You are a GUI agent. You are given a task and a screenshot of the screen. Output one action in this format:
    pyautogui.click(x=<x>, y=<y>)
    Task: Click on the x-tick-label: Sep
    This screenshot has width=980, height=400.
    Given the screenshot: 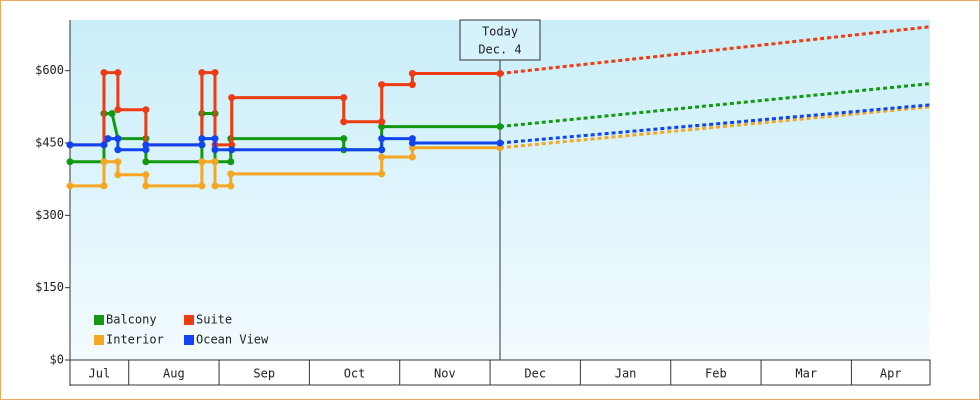 What is the action you would take?
    pyautogui.click(x=264, y=374)
    